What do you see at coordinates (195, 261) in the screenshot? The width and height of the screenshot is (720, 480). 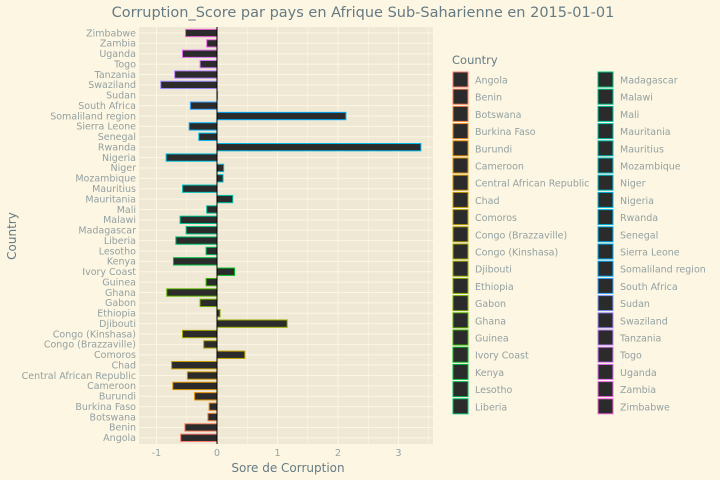 I see `bar-kenya` at bounding box center [195, 261].